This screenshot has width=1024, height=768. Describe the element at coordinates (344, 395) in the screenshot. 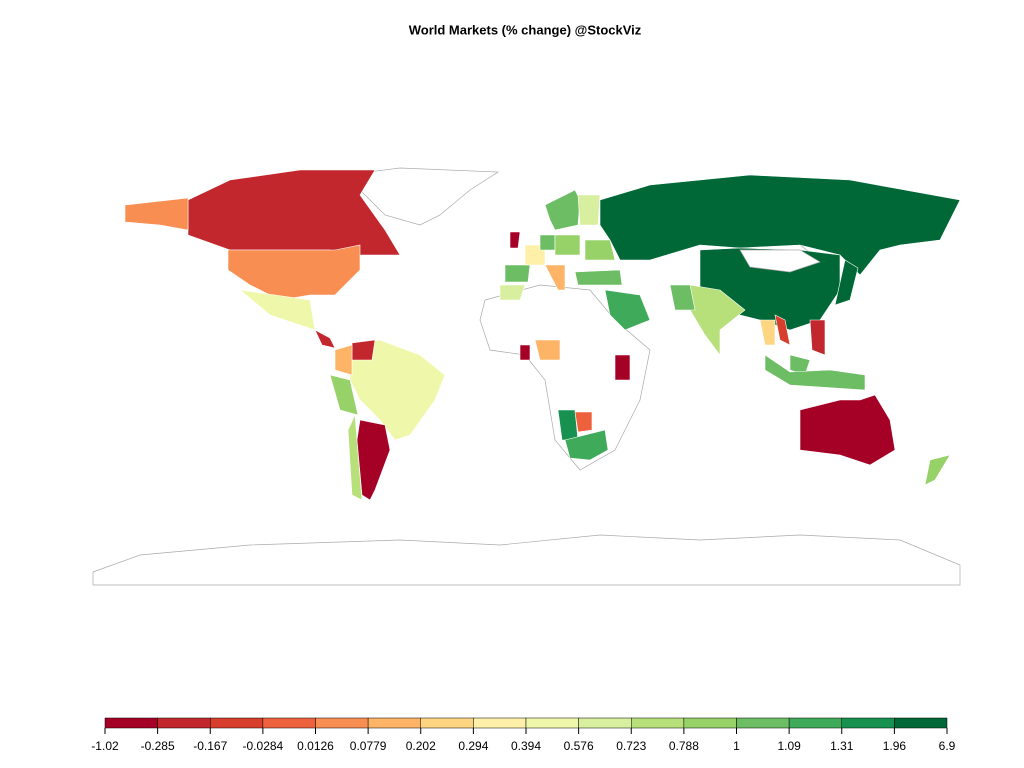

I see `peru` at that location.